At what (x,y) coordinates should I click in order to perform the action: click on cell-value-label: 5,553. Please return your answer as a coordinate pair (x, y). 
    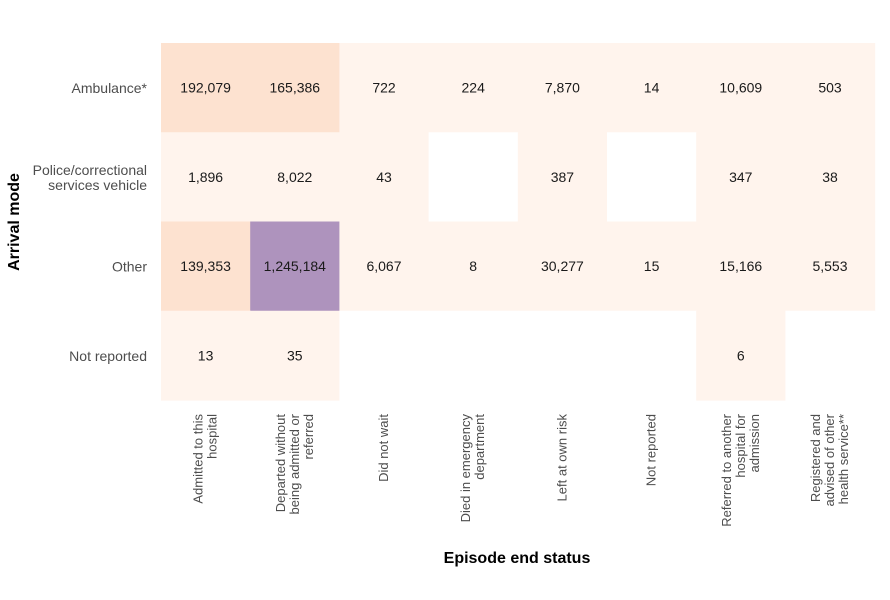
    Looking at the image, I should click on (829, 266).